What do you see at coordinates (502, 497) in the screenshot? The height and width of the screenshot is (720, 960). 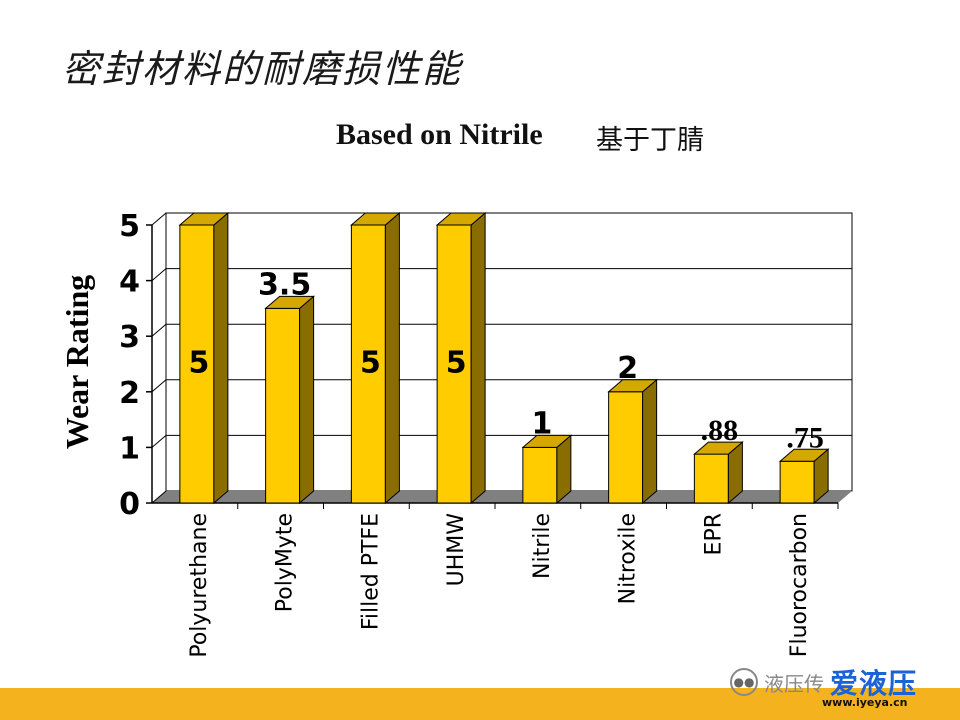 I see `chart-floor` at bounding box center [502, 497].